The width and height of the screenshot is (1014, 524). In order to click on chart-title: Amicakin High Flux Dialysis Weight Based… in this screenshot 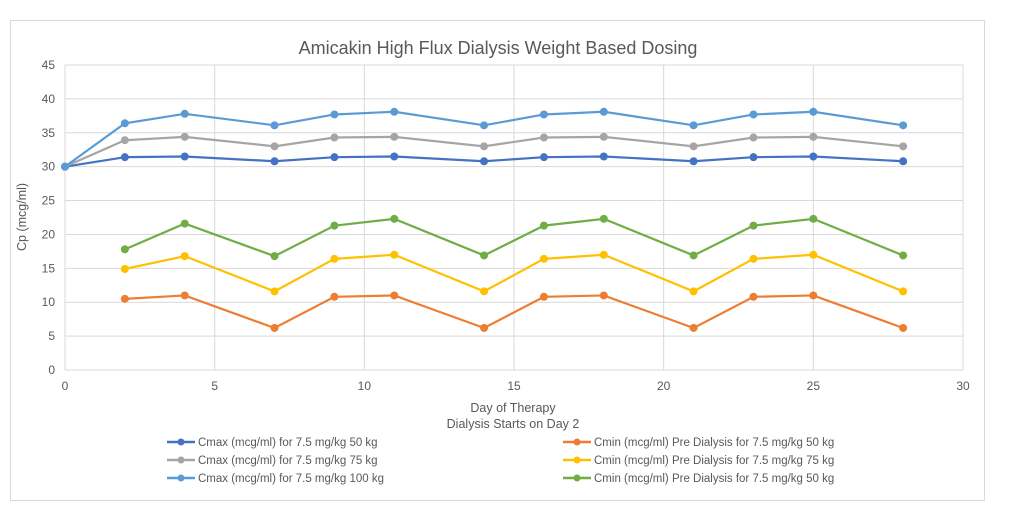, I will do `click(498, 48)`.